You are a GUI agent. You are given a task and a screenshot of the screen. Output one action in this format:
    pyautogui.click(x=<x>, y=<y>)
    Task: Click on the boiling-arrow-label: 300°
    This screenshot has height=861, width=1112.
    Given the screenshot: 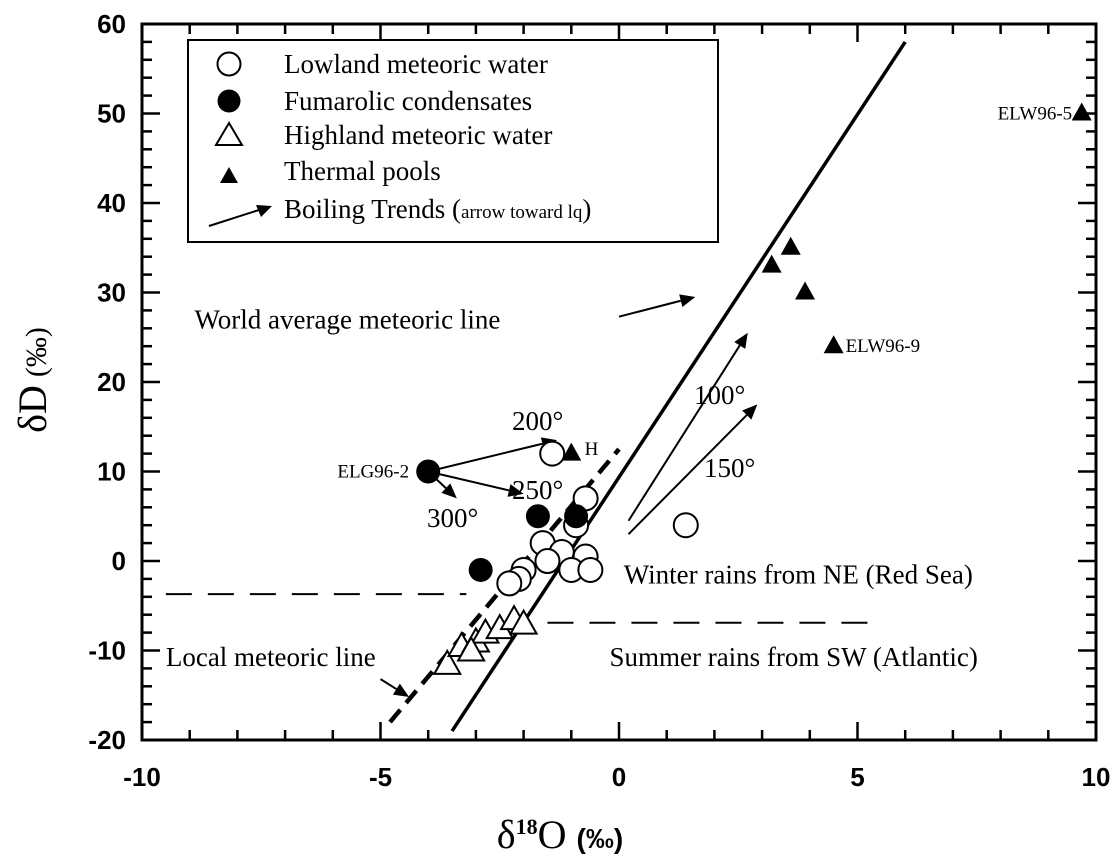 What is the action you would take?
    pyautogui.click(x=452, y=518)
    